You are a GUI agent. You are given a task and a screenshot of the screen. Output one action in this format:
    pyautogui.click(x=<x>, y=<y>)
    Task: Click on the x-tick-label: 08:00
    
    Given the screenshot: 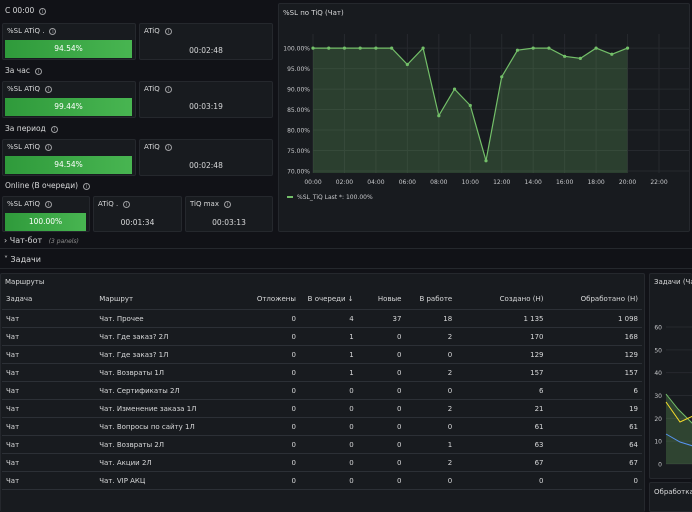 What is the action you would take?
    pyautogui.click(x=438, y=182)
    